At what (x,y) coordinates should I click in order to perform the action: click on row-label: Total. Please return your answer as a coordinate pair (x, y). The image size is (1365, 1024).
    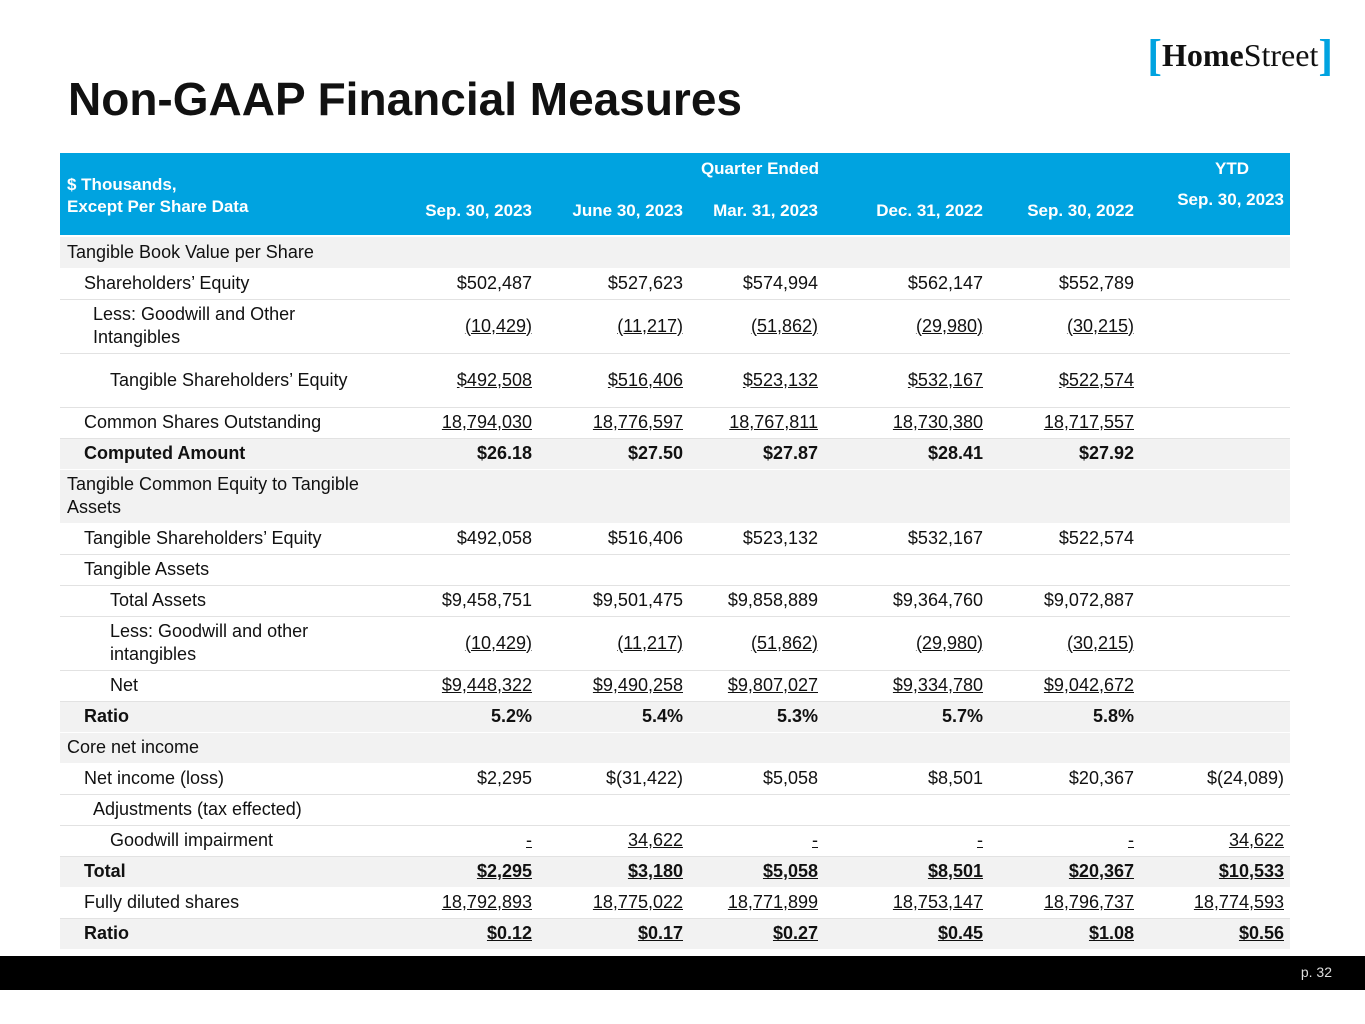
    Looking at the image, I should click on (230, 872).